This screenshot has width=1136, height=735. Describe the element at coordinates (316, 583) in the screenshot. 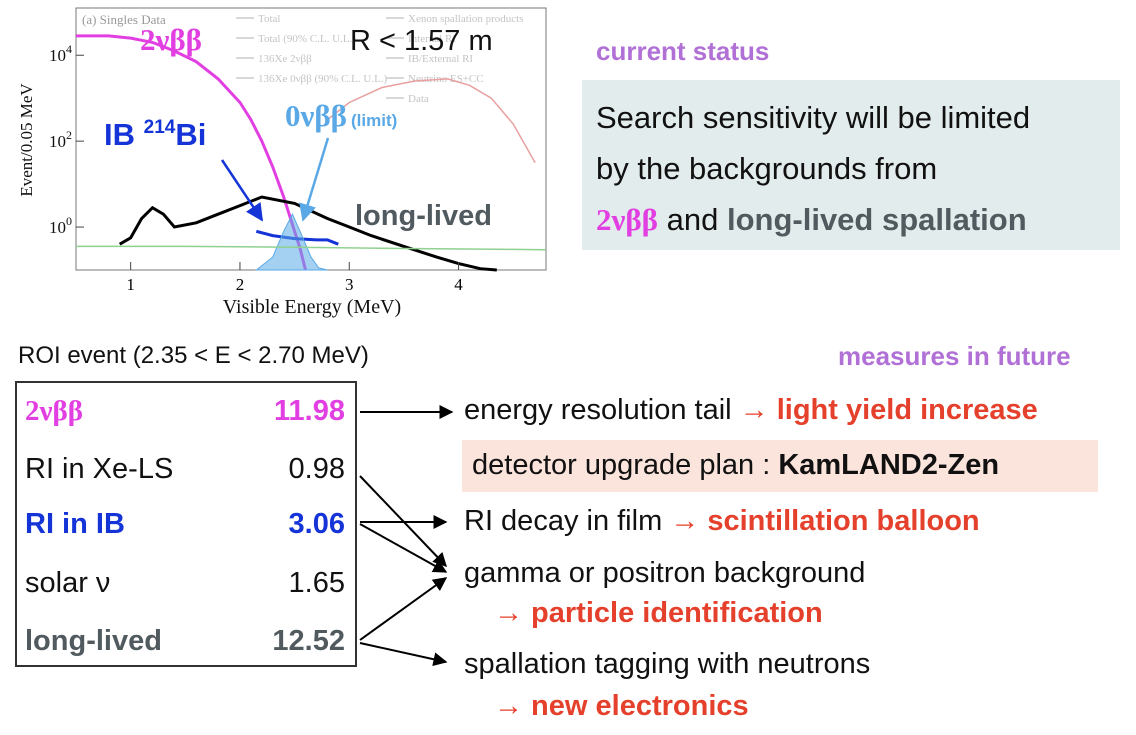

I see `roi-row-value: 1.65` at that location.